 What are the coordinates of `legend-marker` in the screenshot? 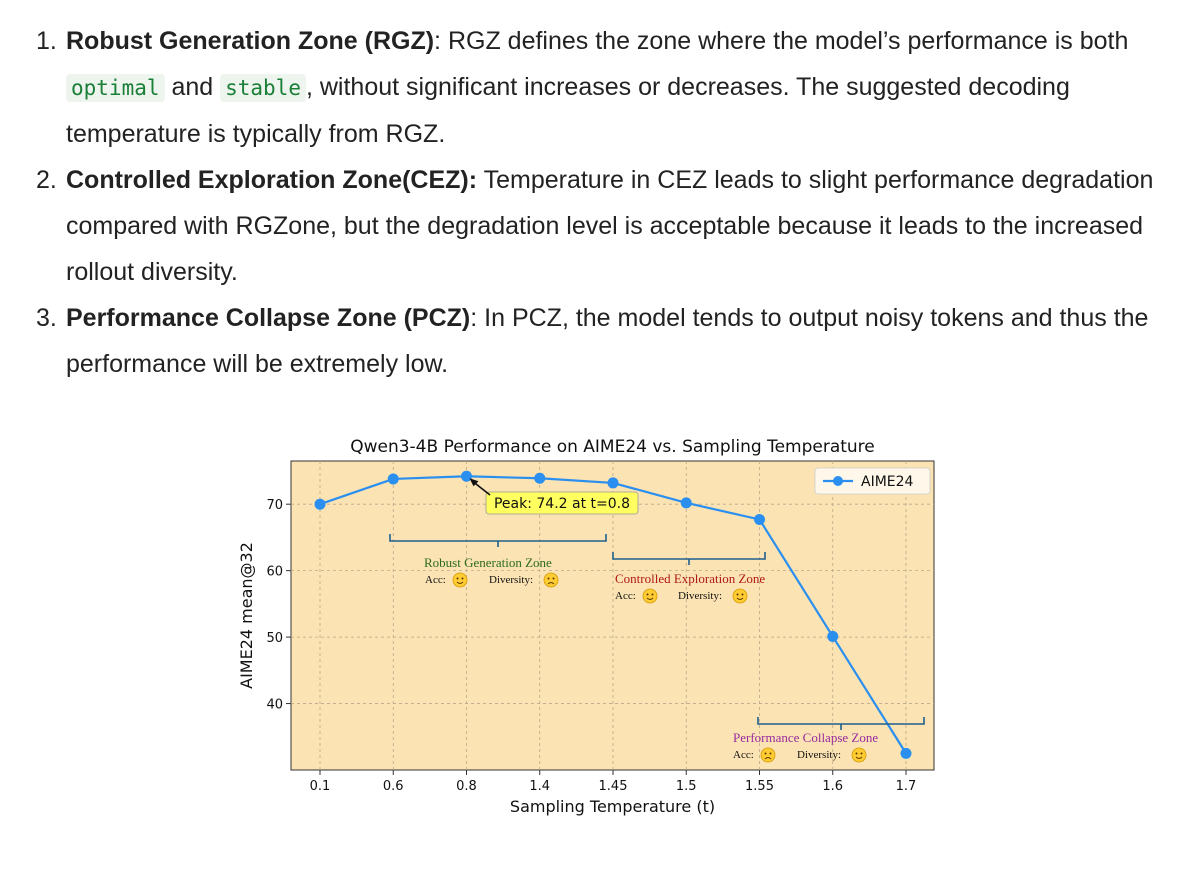 It's located at (838, 481).